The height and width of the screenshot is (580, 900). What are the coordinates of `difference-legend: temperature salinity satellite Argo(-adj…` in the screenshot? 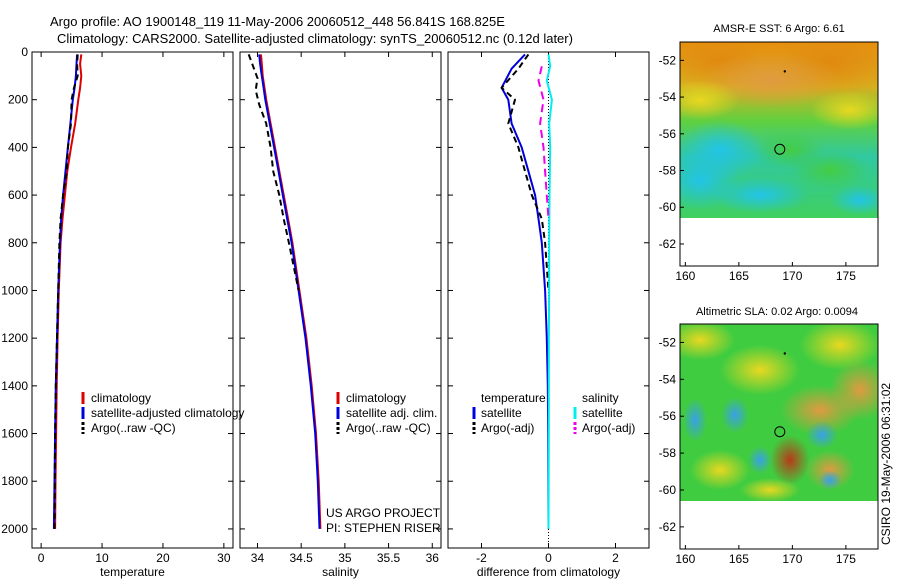 It's located at (553, 413).